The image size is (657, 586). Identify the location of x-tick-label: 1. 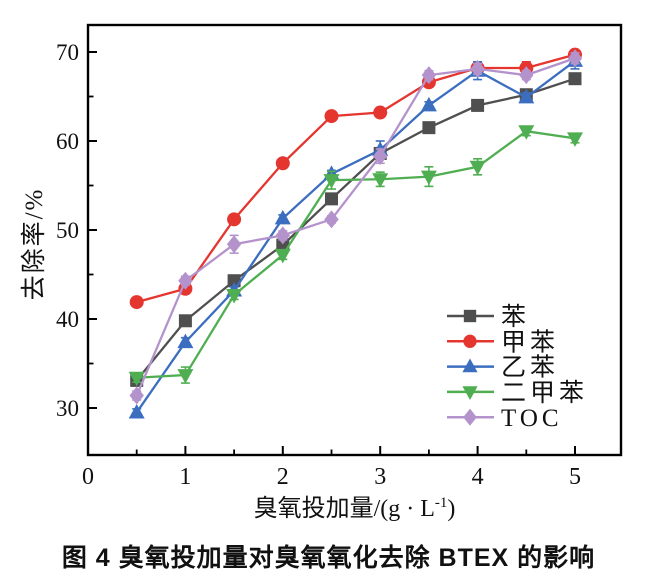
(185, 477).